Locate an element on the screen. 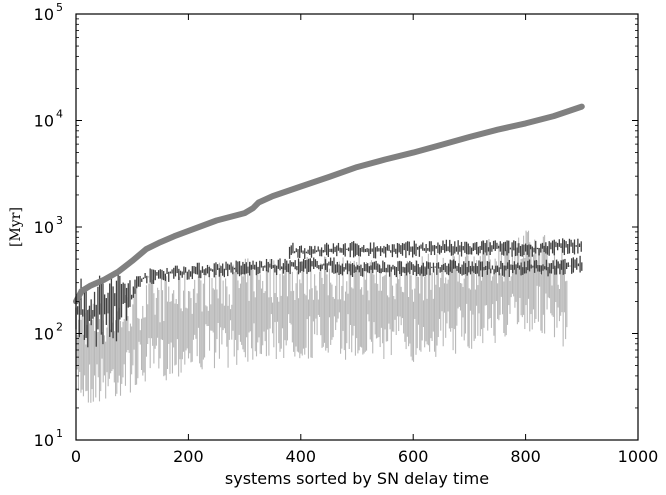 Image resolution: width=666 pixels, height=495 pixels. x-tick-label: 400 is located at coordinates (301, 456).